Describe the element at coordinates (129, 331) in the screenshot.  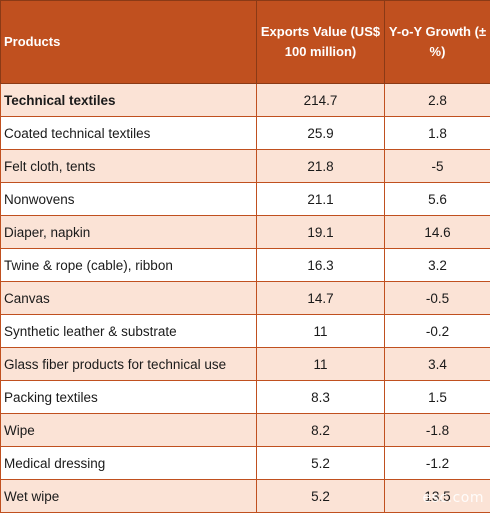
I see `product-cell: Synthetic leather & substrate` at that location.